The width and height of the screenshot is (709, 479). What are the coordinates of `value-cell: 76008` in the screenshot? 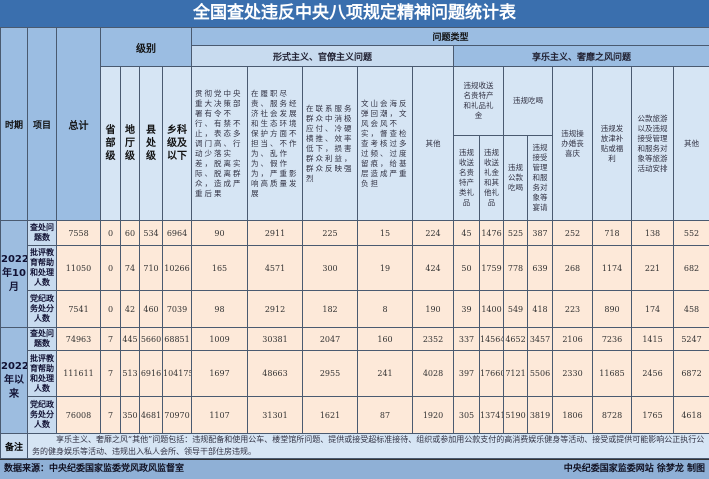 It's located at (79, 415).